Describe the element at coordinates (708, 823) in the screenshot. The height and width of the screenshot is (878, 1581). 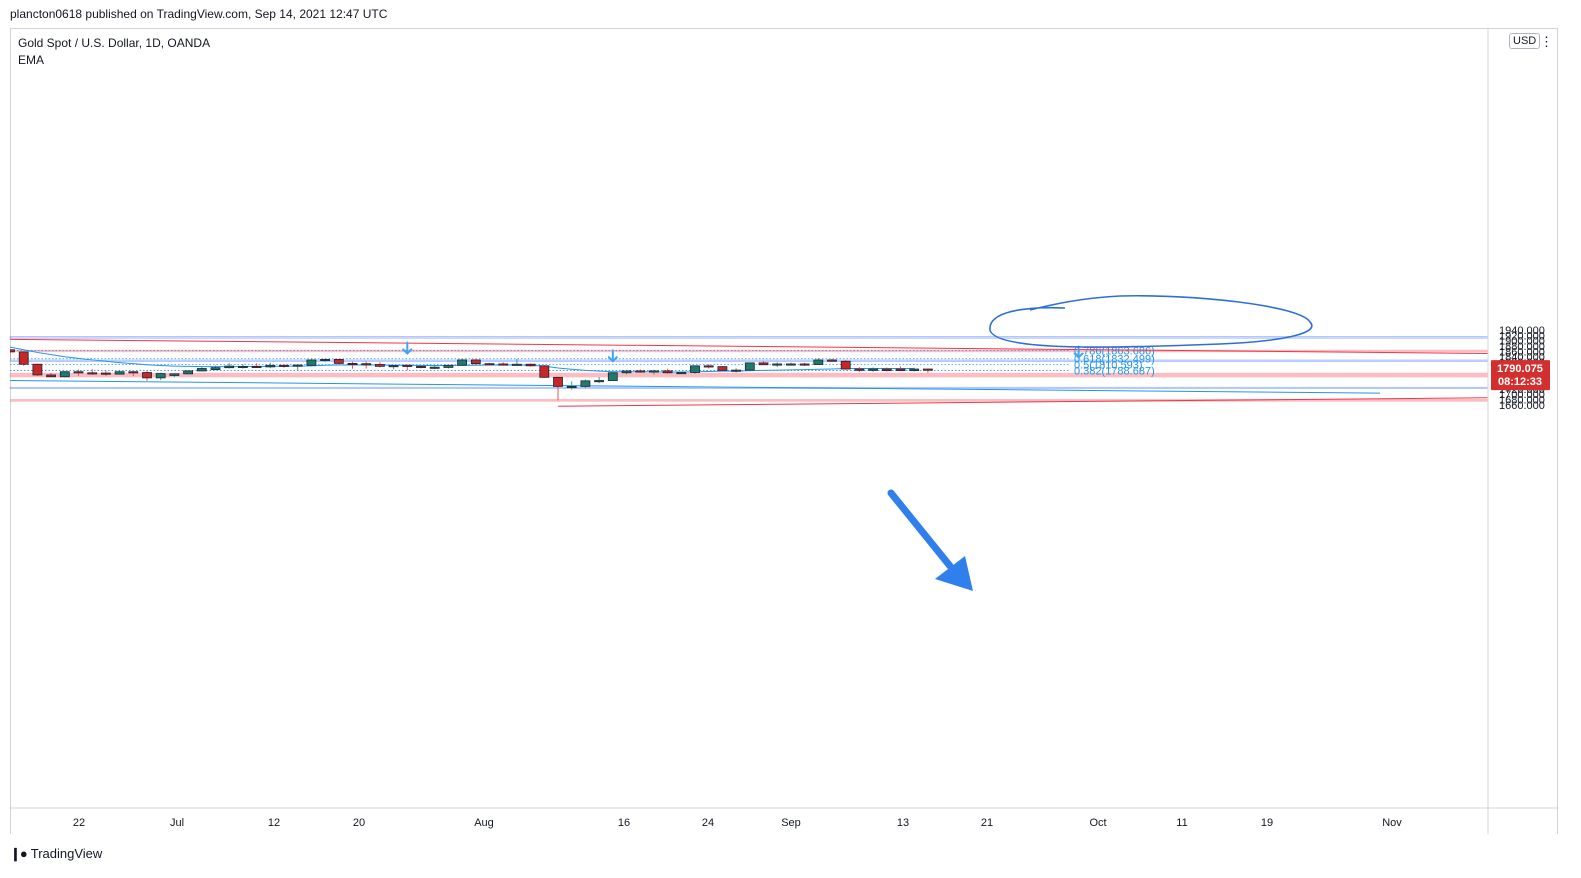
I see `time-tick-label: 24` at that location.